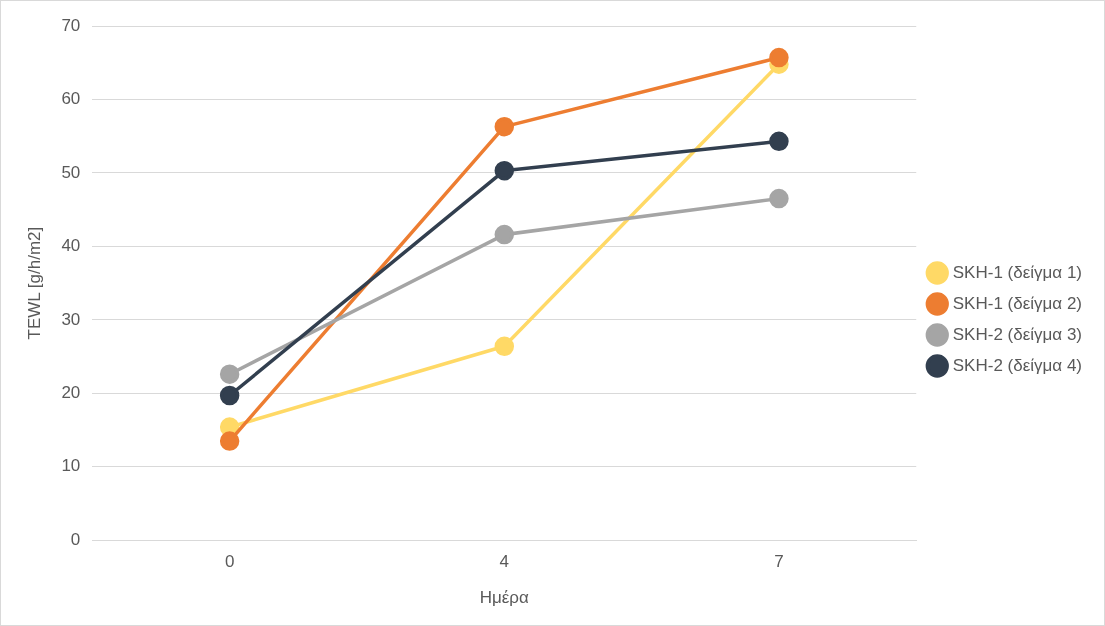  Describe the element at coordinates (504, 598) in the screenshot. I see `x-axis-title: Ημέρα` at that location.